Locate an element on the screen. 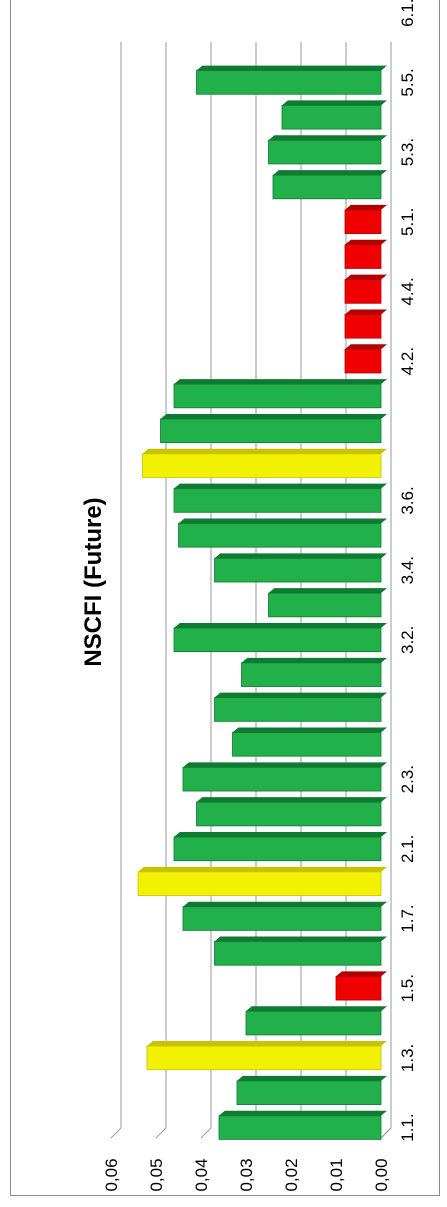  category-tick-label: 2.1. is located at coordinates (407, 849).